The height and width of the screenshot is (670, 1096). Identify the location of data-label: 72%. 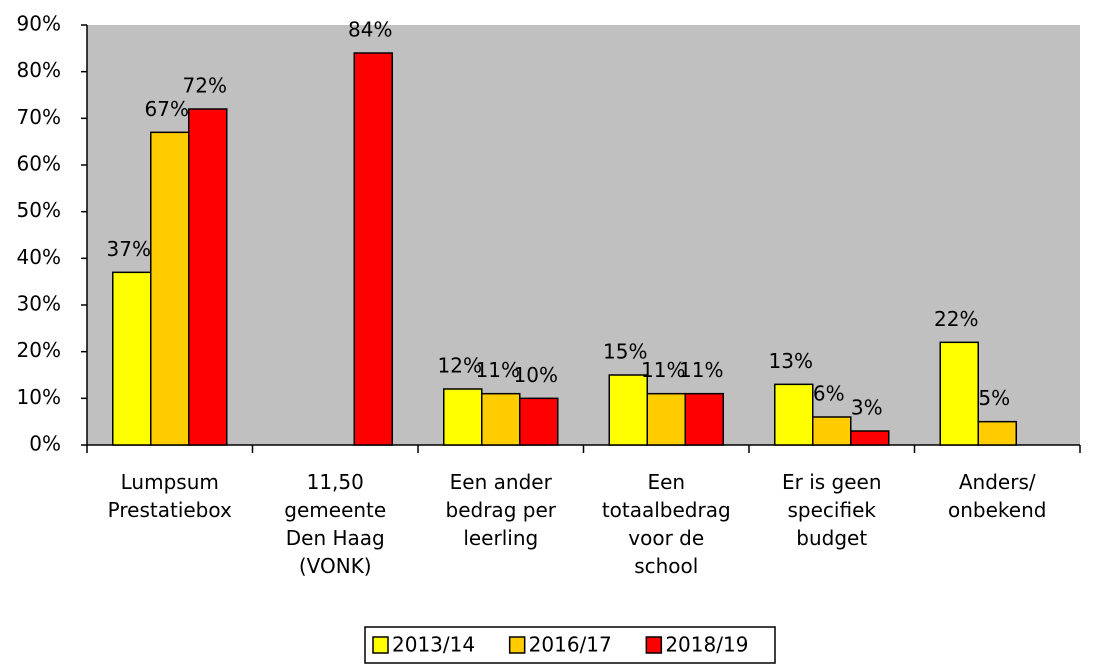
(205, 86).